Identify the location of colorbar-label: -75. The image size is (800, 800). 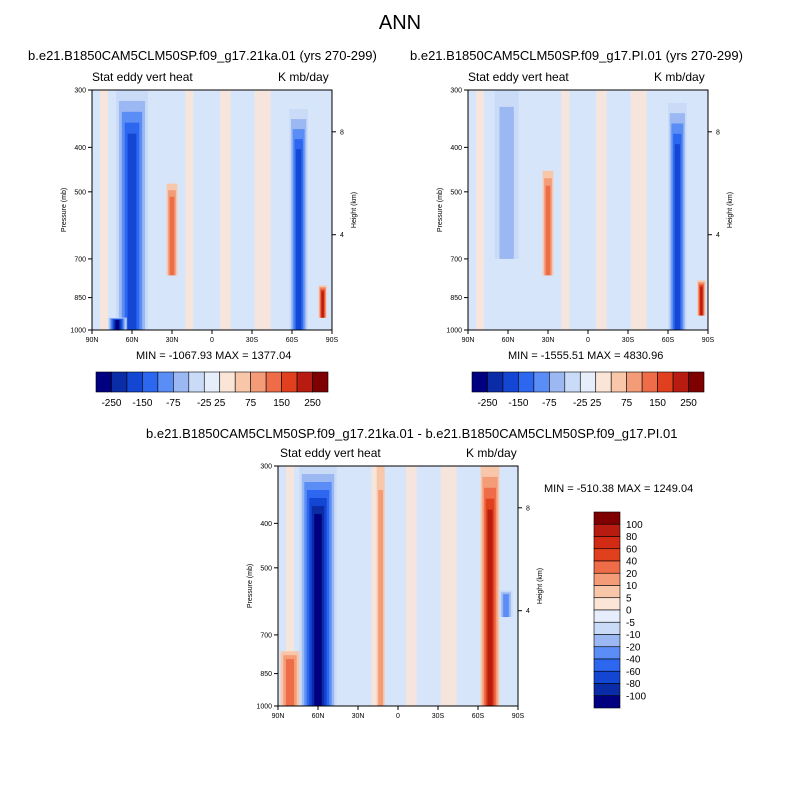
(173, 403).